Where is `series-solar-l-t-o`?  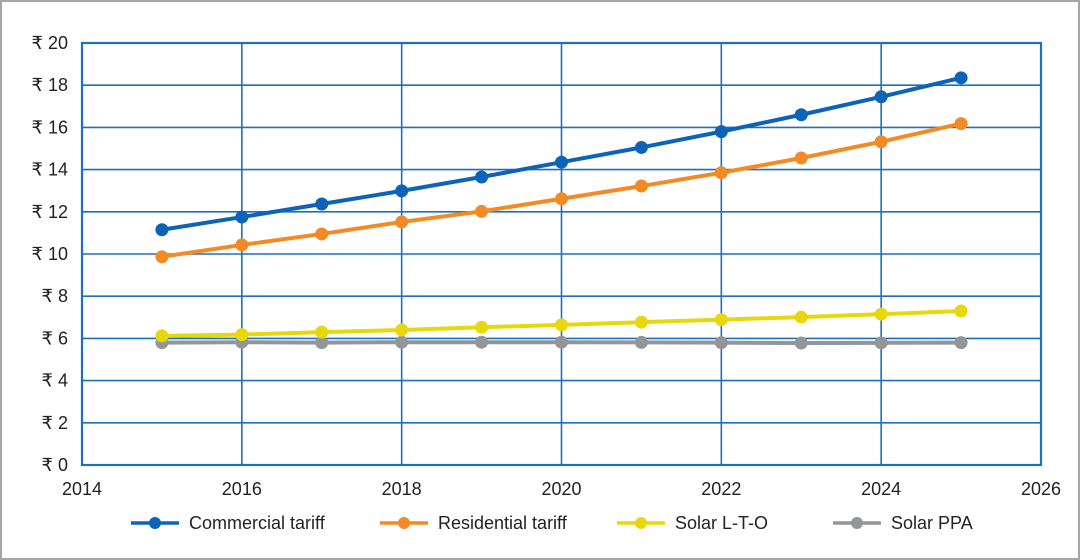 series-solar-l-t-o is located at coordinates (561, 323).